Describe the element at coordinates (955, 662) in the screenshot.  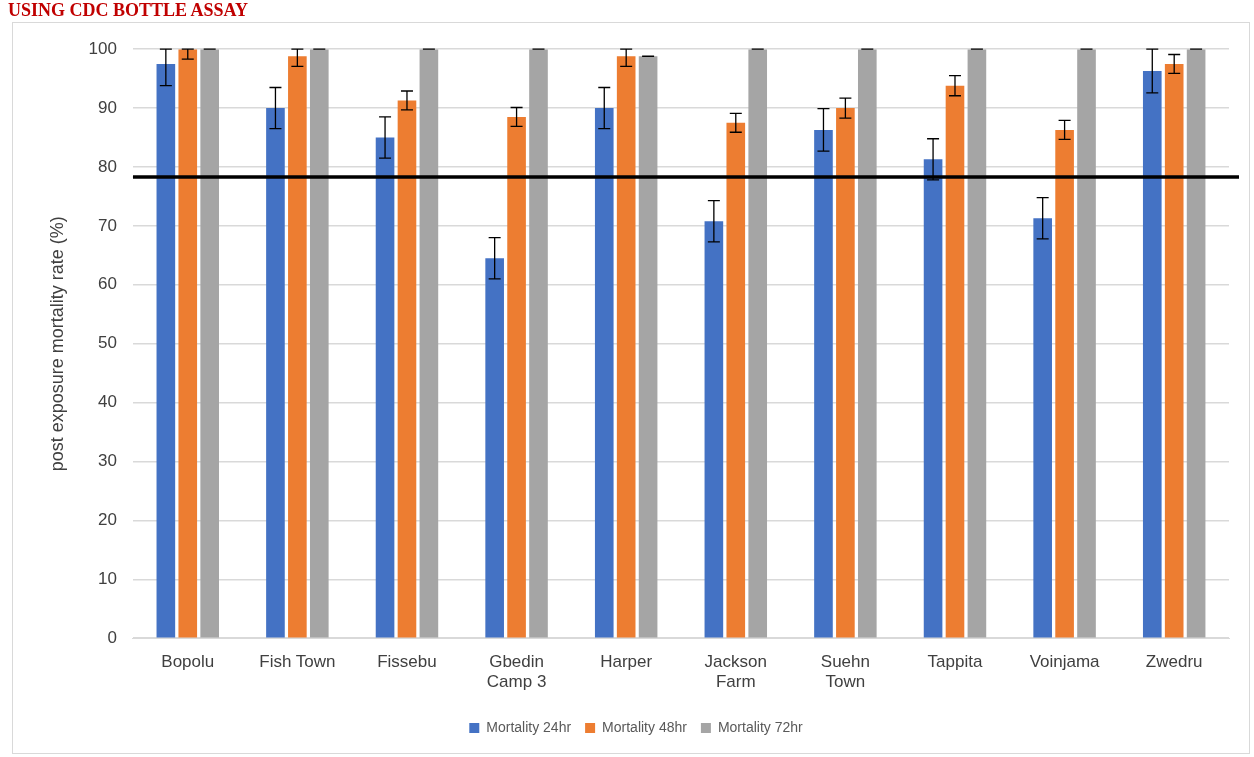
I see `x-tick-label: Tappita` at that location.